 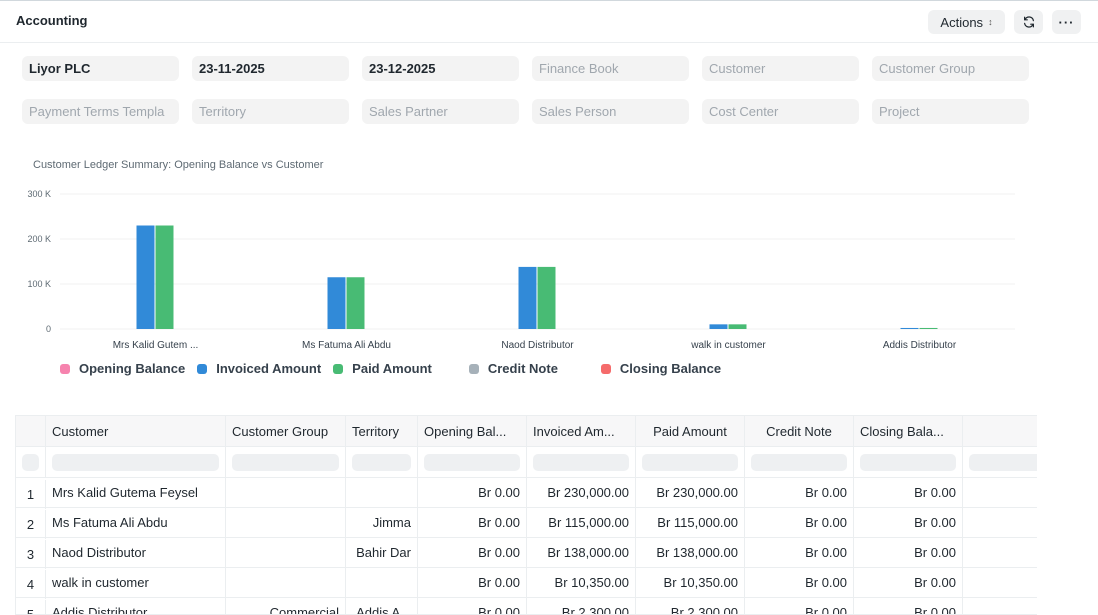 I want to click on to-date-filter: 23-12-2025, so click(x=440, y=68).